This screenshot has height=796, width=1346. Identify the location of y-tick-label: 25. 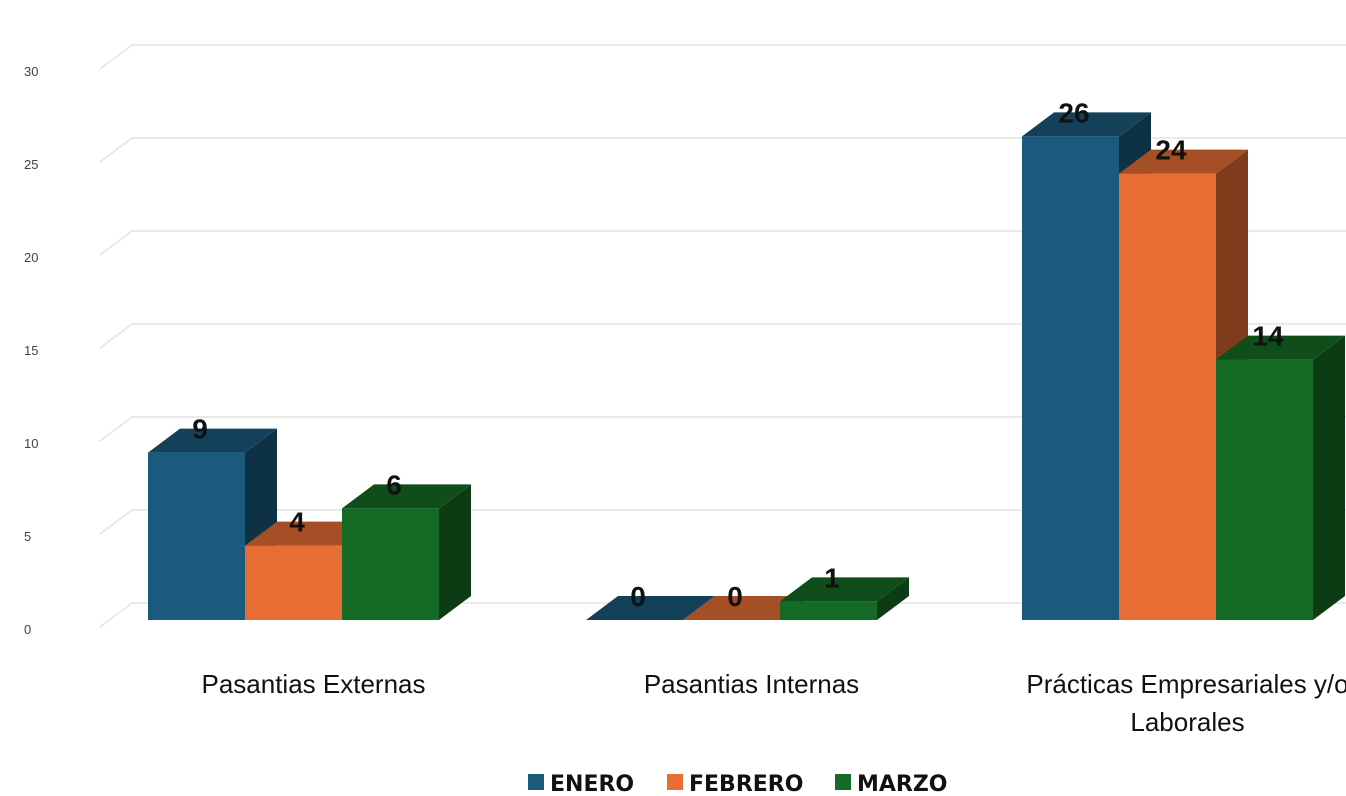
(31, 164).